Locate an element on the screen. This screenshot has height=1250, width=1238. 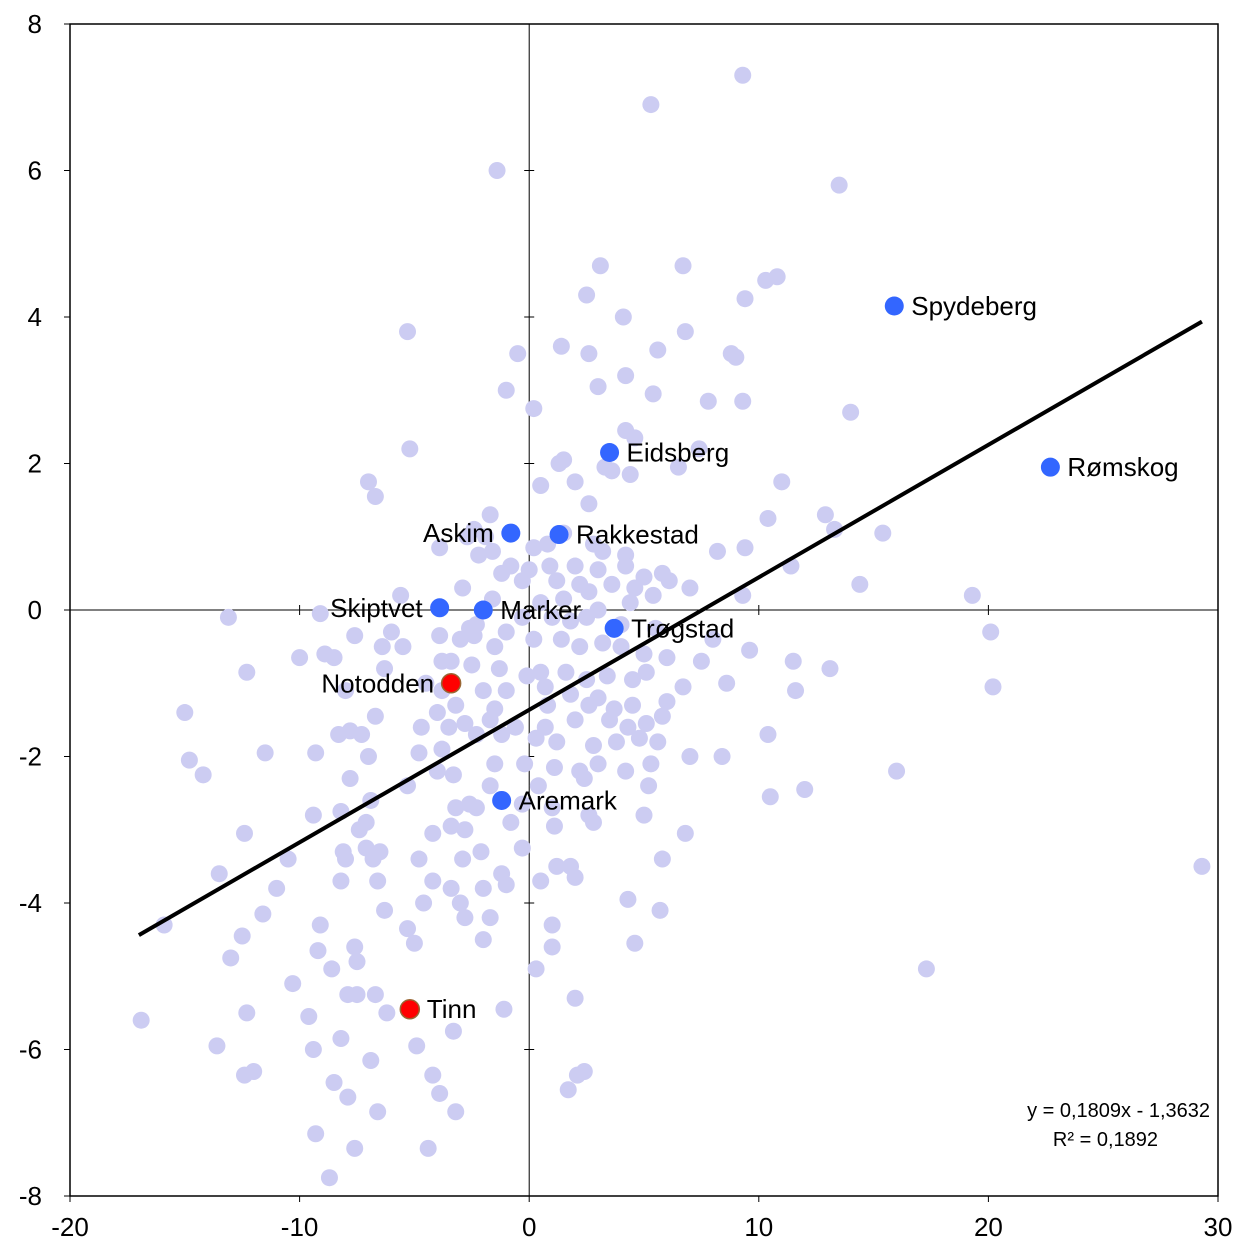
x-tick-label: 30 is located at coordinates (1218, 1227).